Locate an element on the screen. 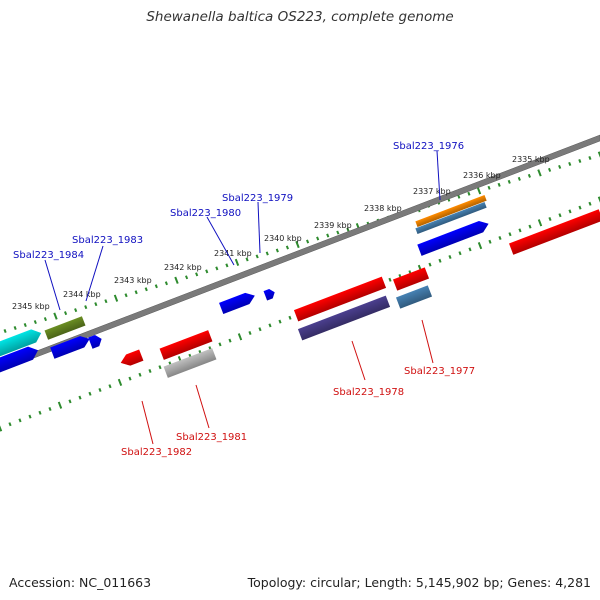 This screenshot has width=600, height=600. gene-label: Sbal223_1980 is located at coordinates (205, 213).